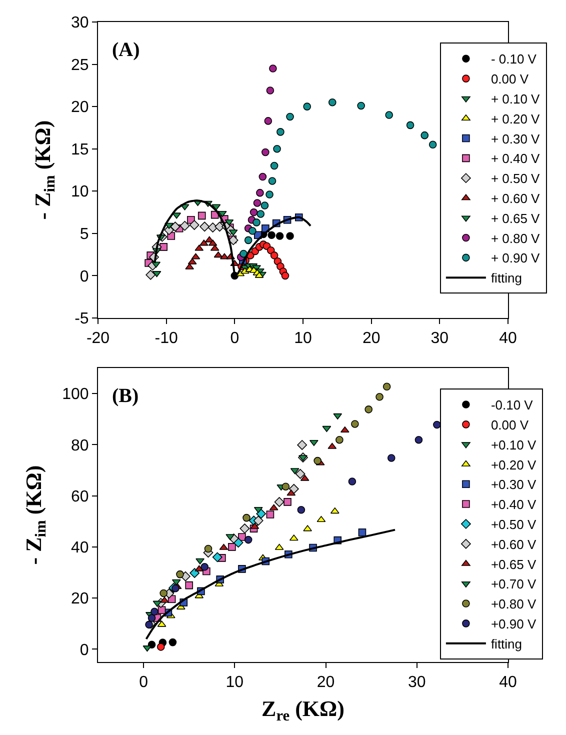 This screenshot has height=735, width=566. What do you see at coordinates (303, 710) in the screenshot?
I see `x-axis-title: Z$_{re}$ (KΩ)` at bounding box center [303, 710].